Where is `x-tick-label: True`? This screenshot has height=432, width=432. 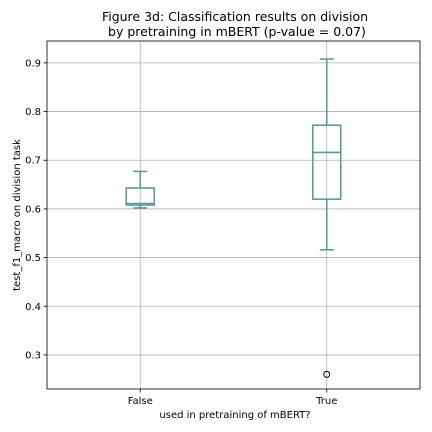 x-tick-label: True is located at coordinates (326, 401).